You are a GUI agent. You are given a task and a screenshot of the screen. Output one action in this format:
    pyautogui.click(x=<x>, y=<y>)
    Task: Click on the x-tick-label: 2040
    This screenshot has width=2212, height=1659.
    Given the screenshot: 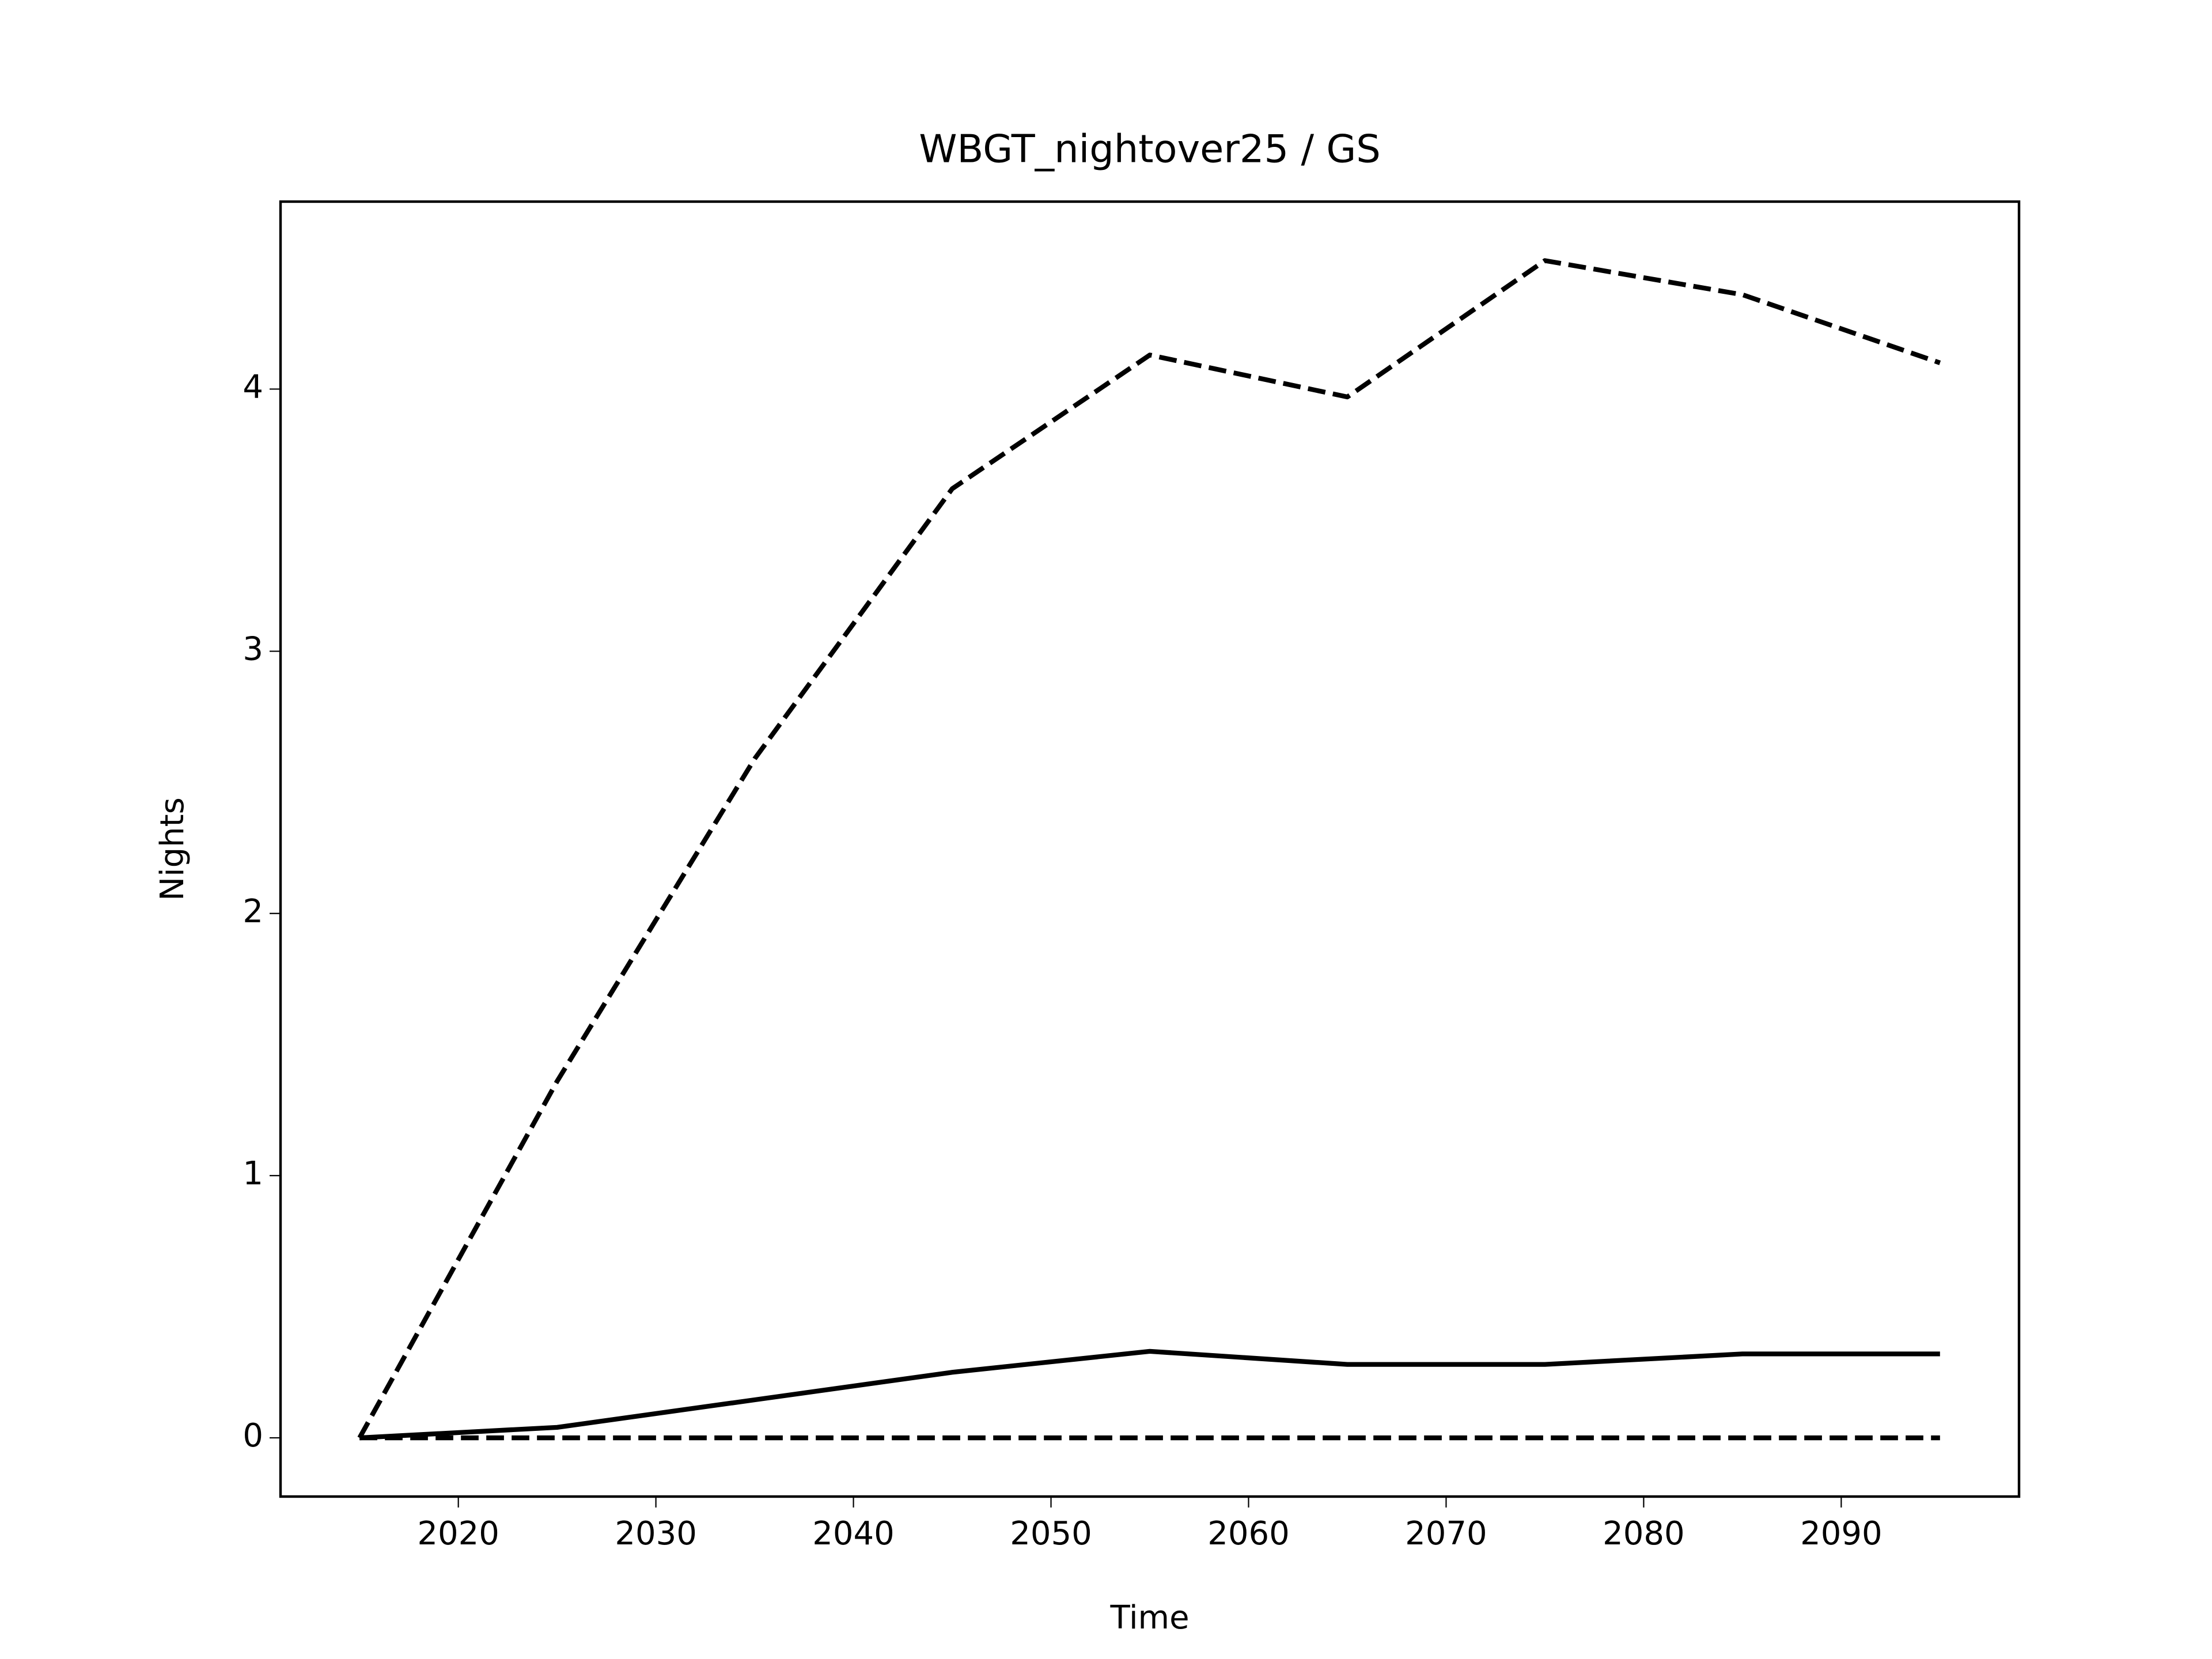 What is the action you would take?
    pyautogui.click(x=853, y=1533)
    